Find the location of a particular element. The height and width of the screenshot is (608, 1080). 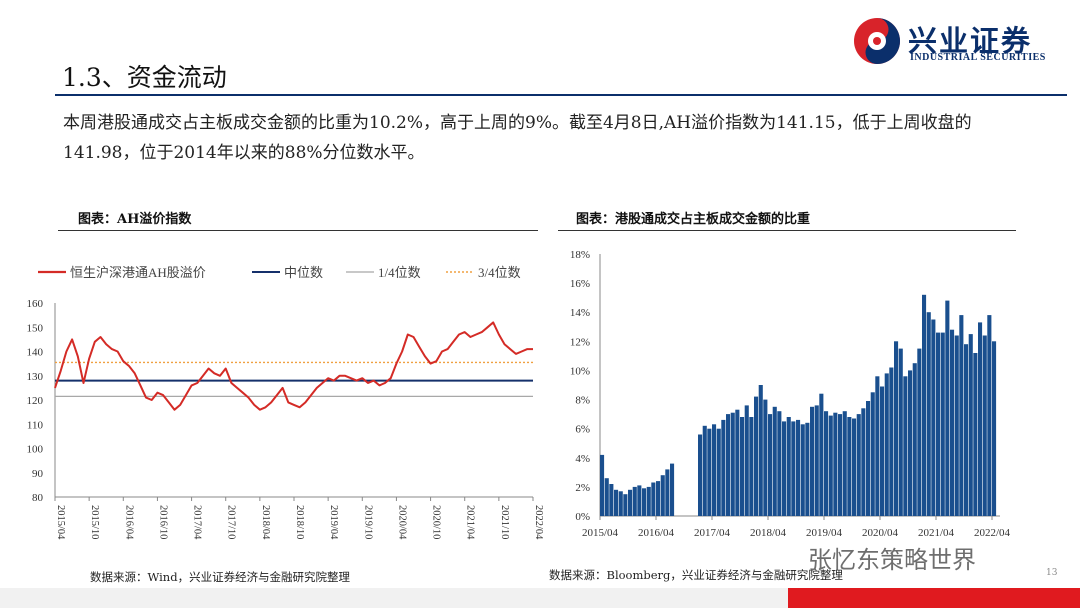

watermark-text: 张忆东策略世界 is located at coordinates (892, 560).